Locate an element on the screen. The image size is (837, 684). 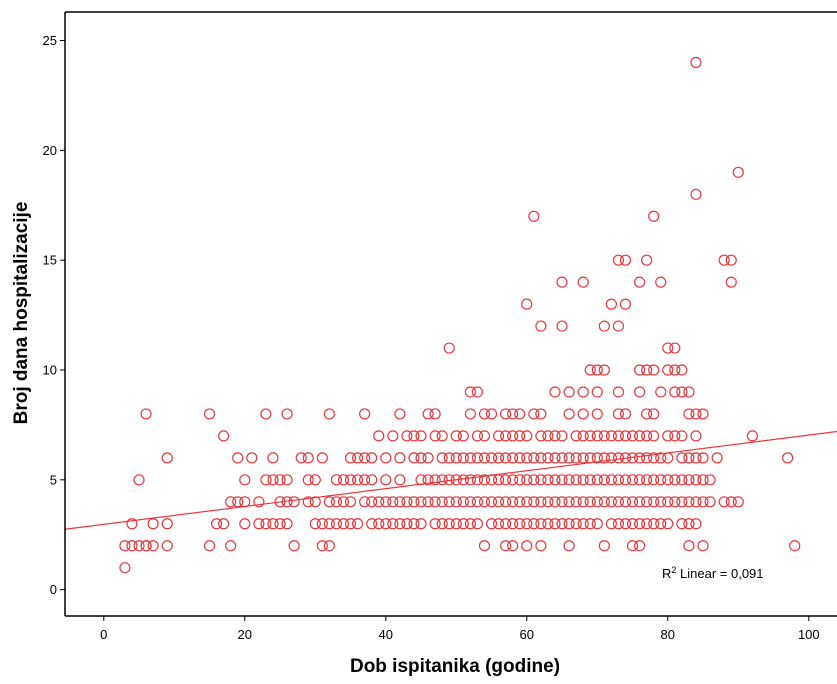
r-squared-text: Linear = 0,091 is located at coordinates (719, 573).